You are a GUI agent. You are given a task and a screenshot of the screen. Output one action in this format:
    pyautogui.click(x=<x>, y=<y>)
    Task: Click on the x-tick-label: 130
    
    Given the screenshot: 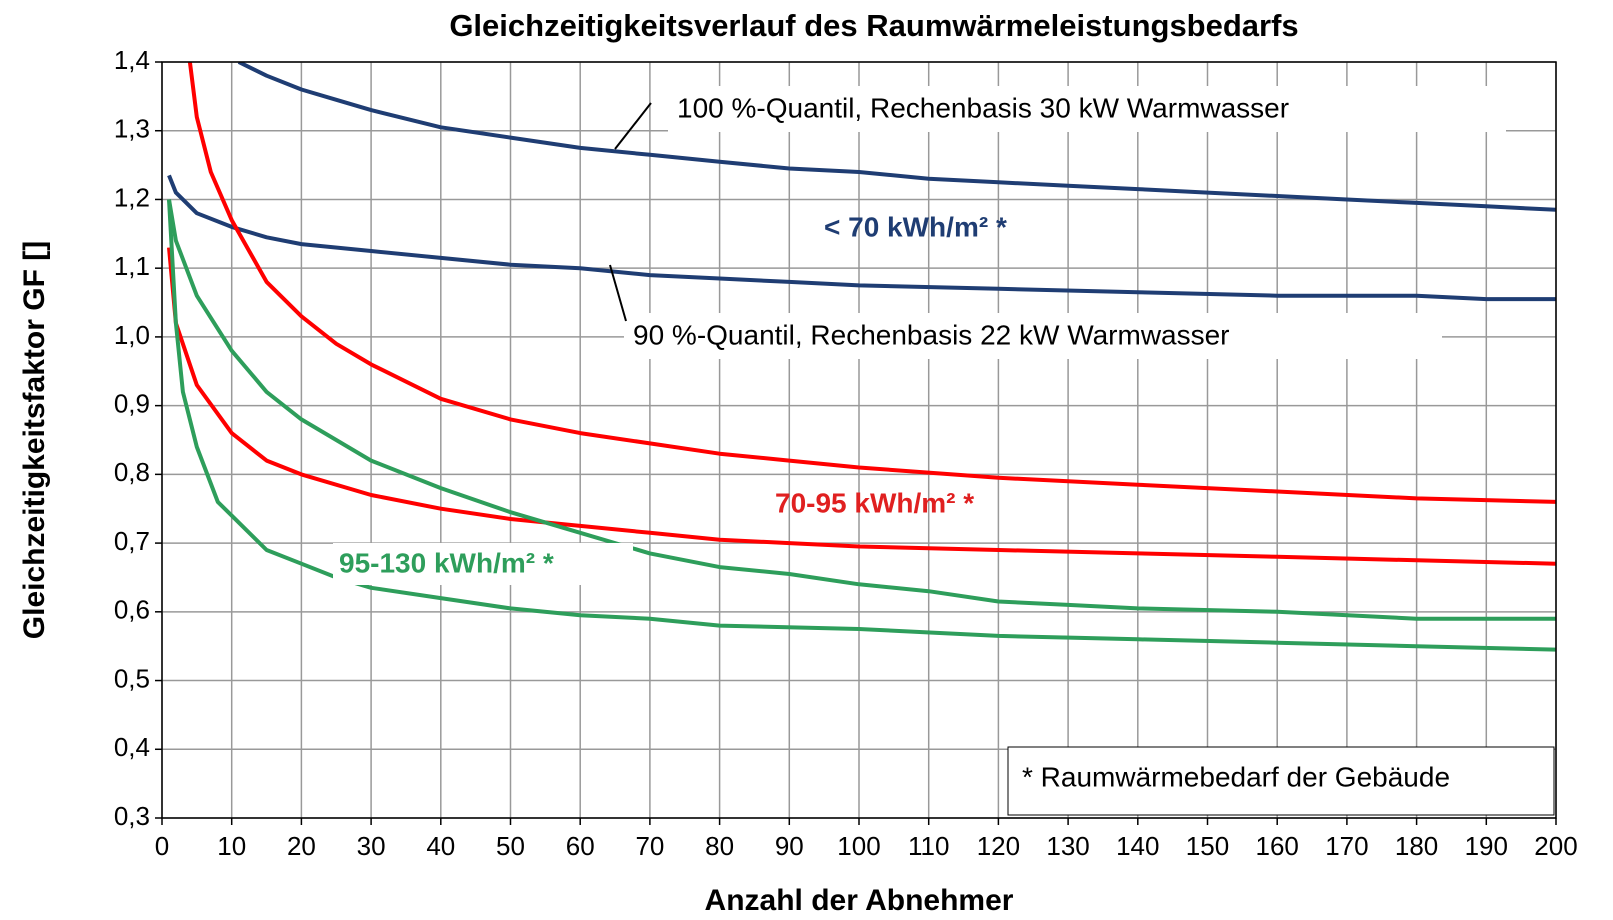 What is the action you would take?
    pyautogui.click(x=1067, y=846)
    